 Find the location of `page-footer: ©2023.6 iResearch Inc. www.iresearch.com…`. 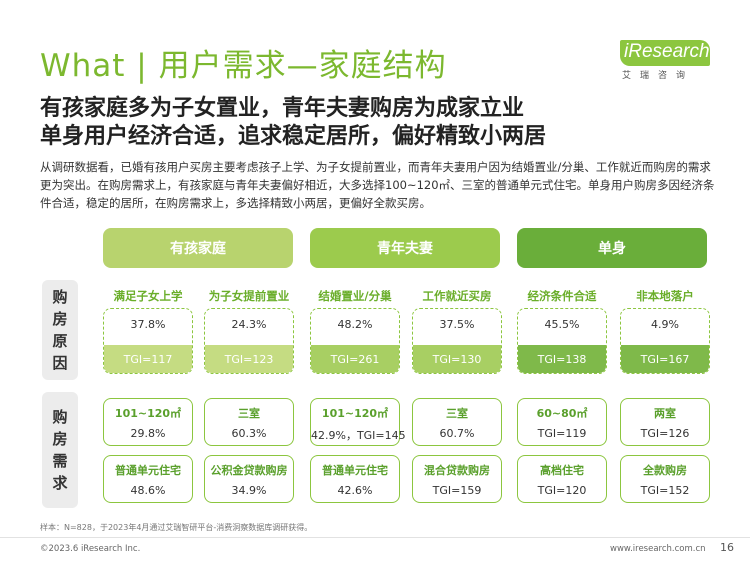

page-footer: ©2023.6 iResearch Inc. www.iresearch.com… is located at coordinates (375, 550).